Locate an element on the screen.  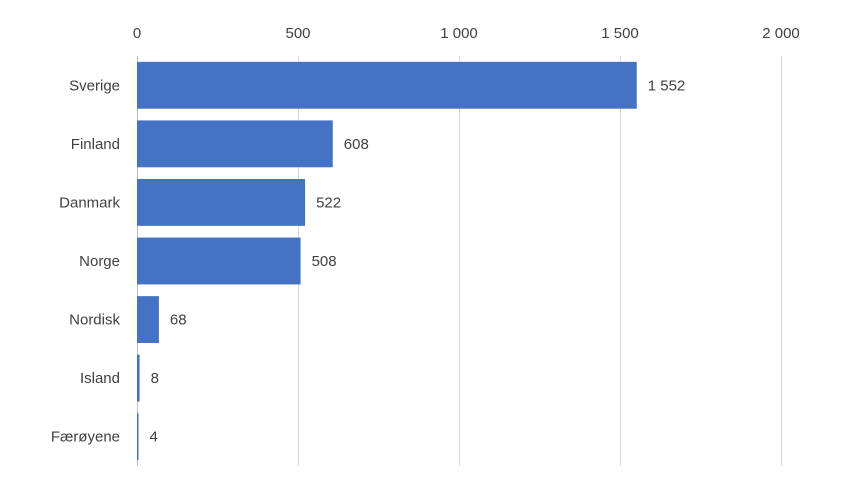
data-label: 8 is located at coordinates (155, 378).